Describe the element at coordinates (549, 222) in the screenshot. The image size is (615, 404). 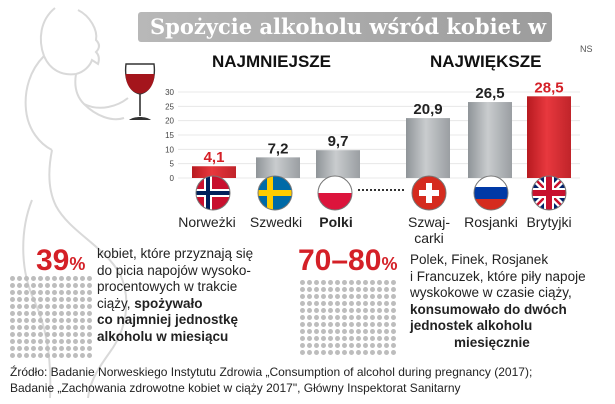
I see `country-label-uk: Brytyjki` at that location.